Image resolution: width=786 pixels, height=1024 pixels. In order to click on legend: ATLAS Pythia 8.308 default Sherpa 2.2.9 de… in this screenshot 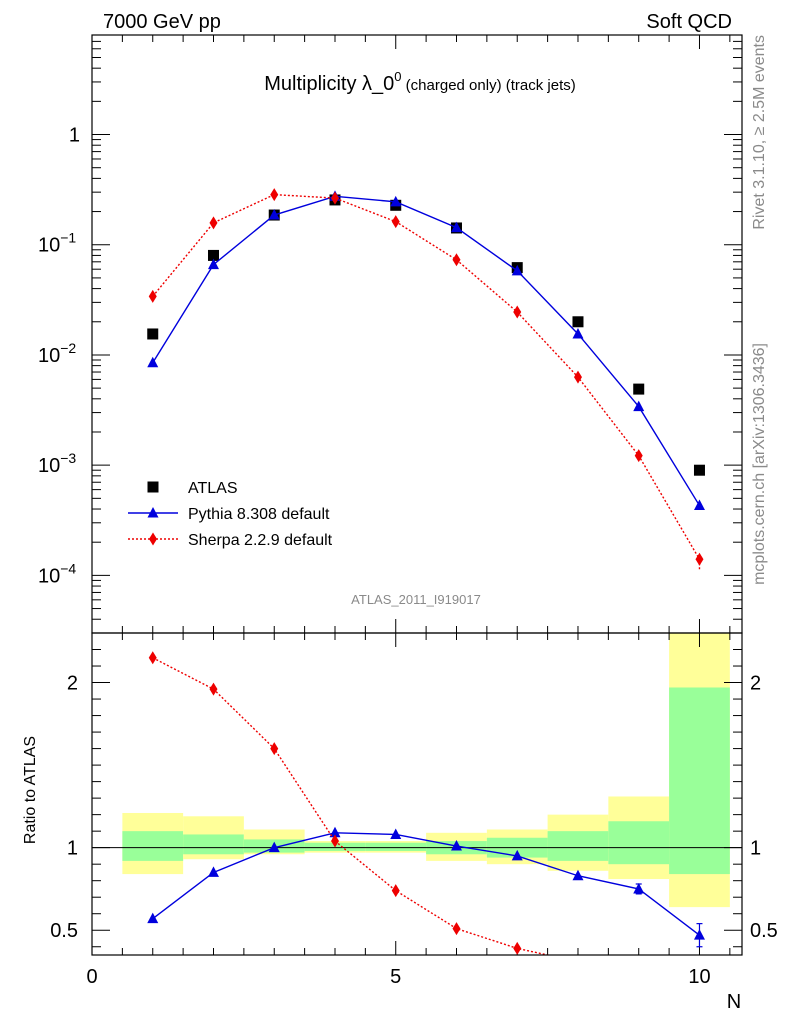, I will do `click(230, 514)`.